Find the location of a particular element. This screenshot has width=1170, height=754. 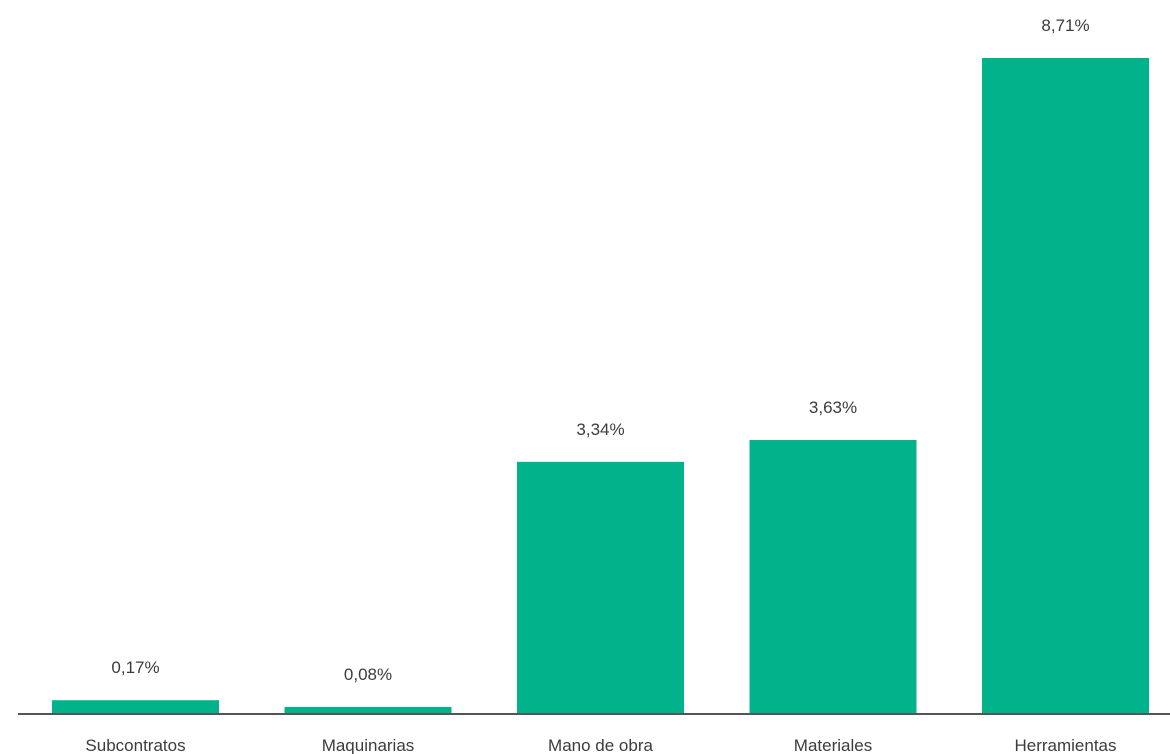

bar-subcontratos is located at coordinates (135, 706).